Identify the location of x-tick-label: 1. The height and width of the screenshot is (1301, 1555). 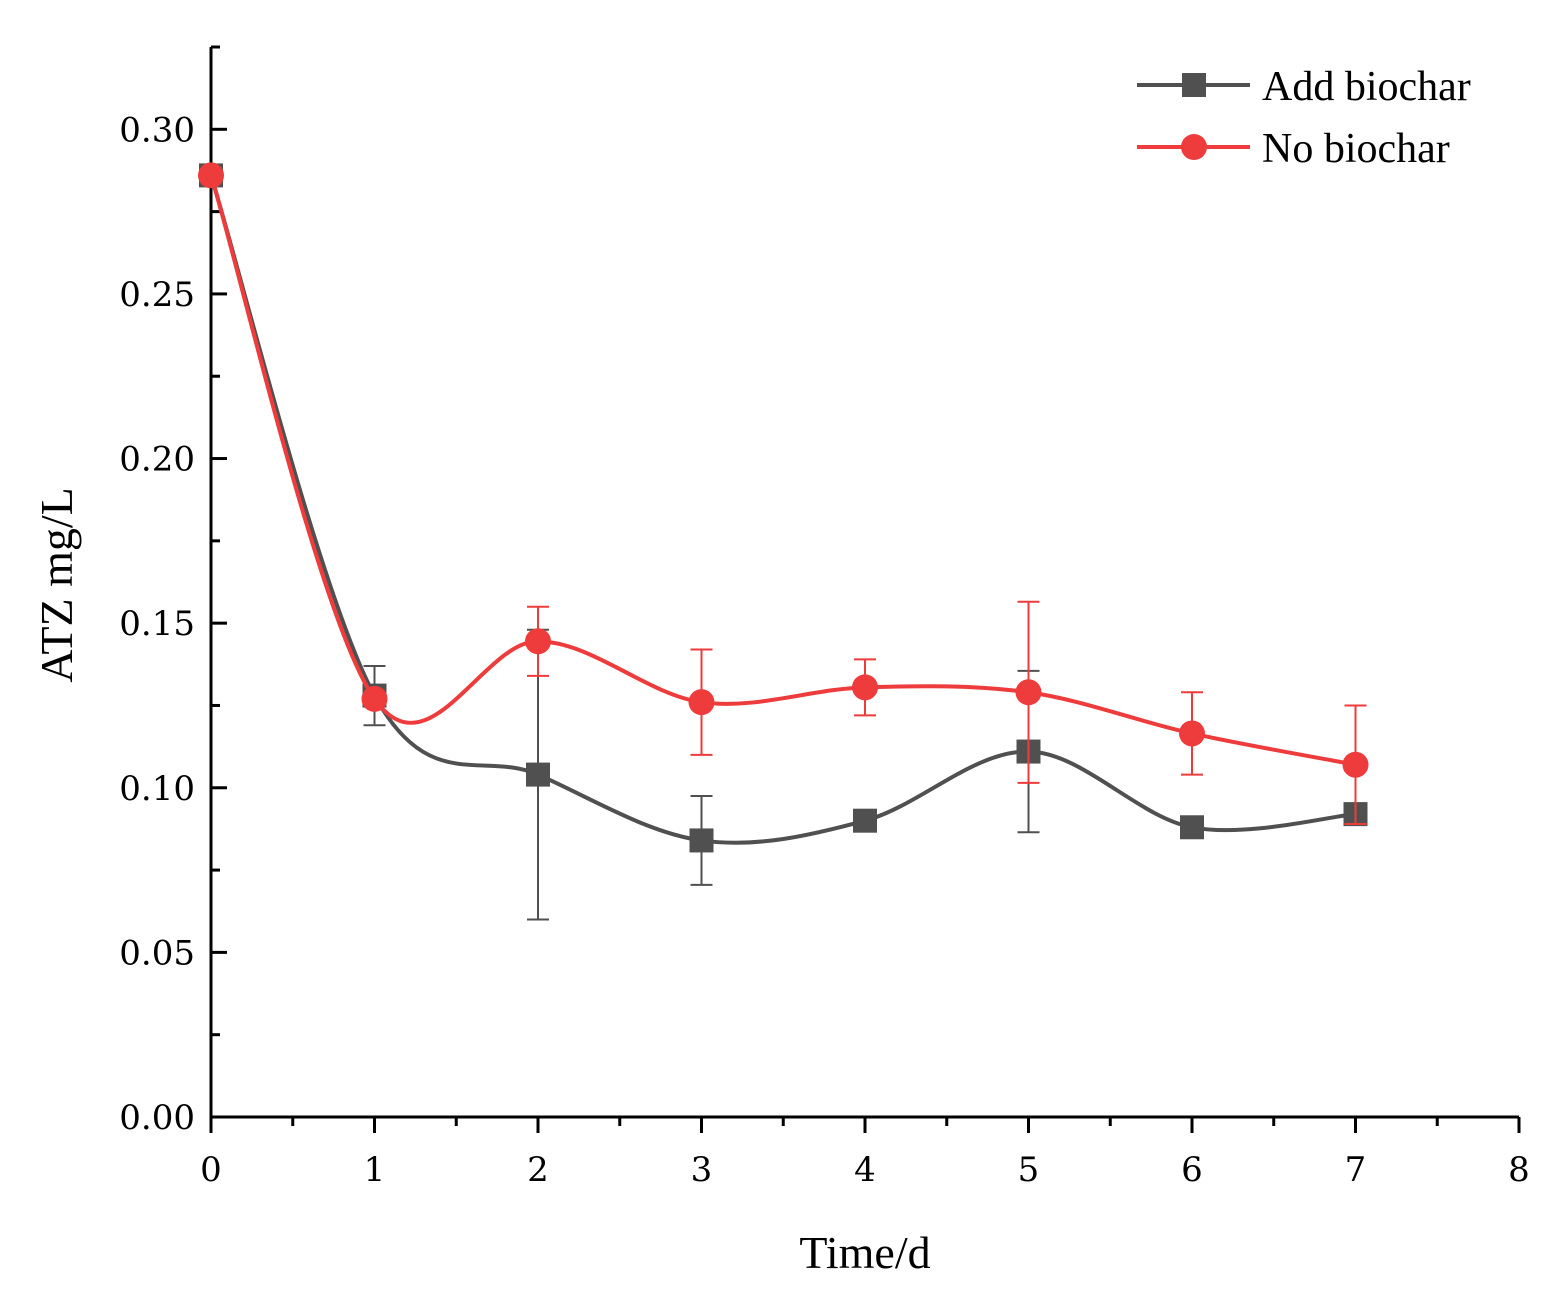
(375, 1170).